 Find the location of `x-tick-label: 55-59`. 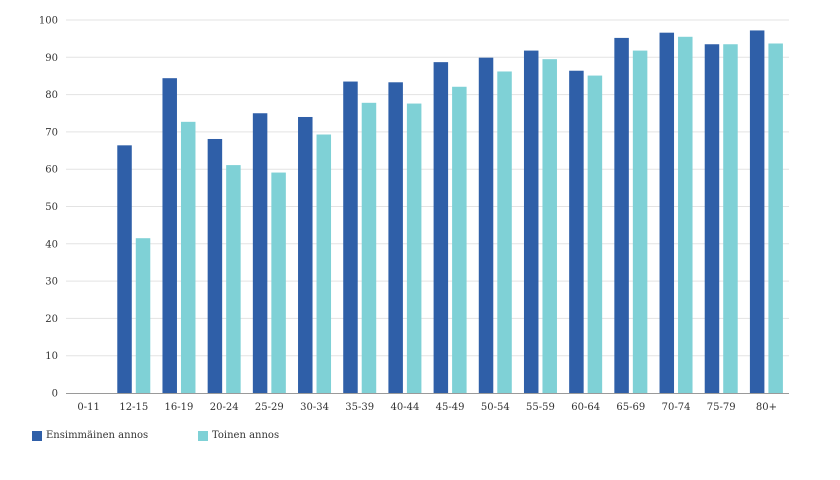

x-tick-label: 55-59 is located at coordinates (540, 407).